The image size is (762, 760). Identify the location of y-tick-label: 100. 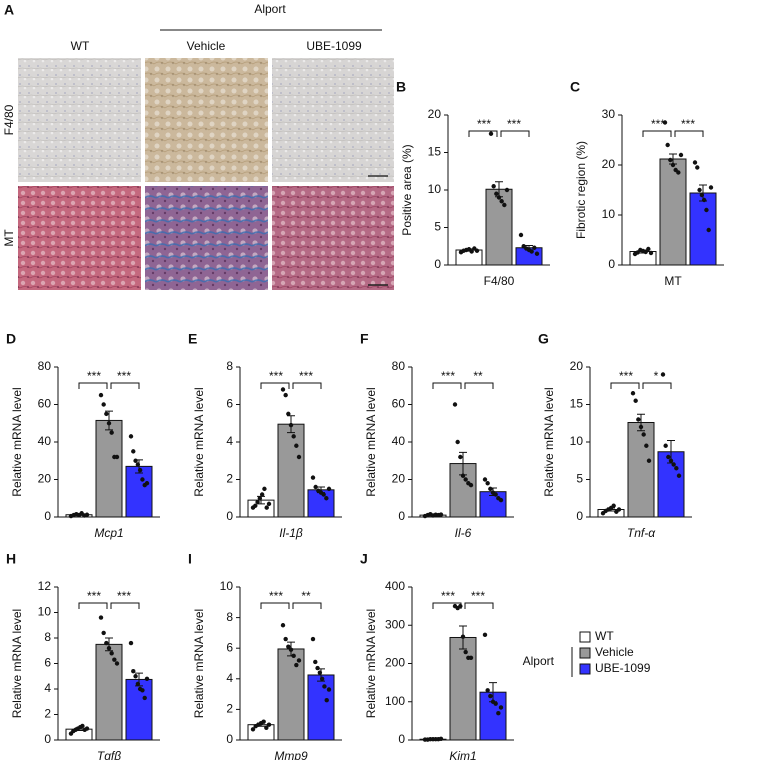
(395, 701).